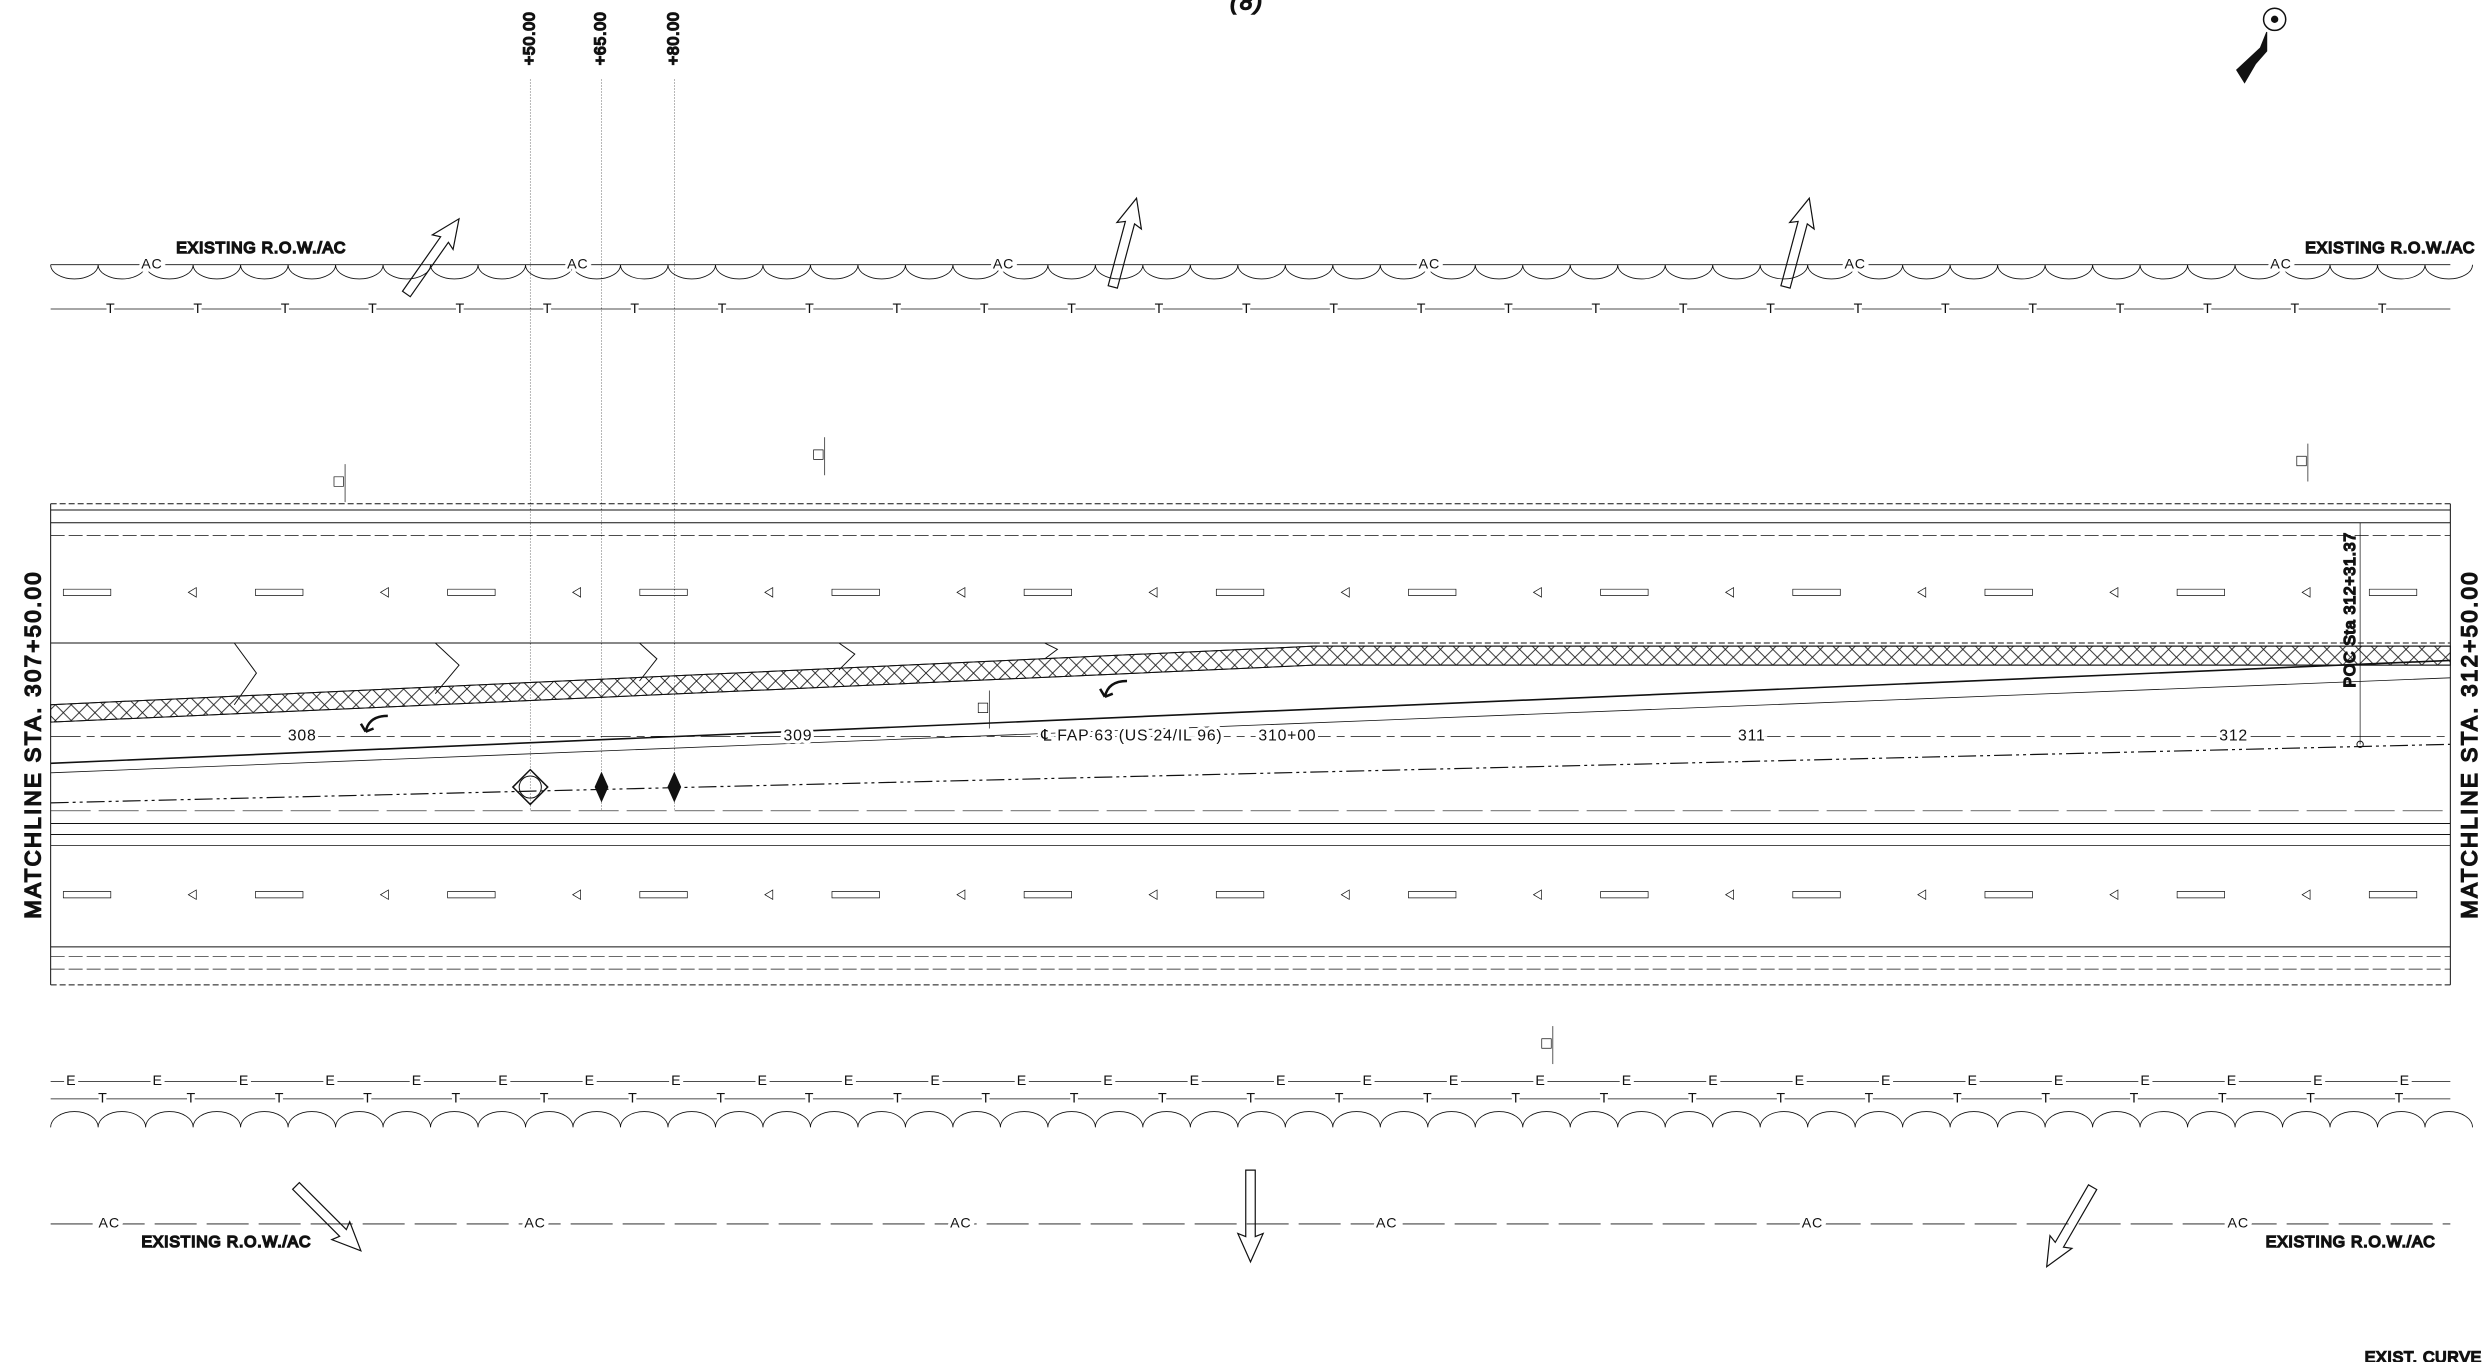 The width and height of the screenshot is (2482, 1362). Describe the element at coordinates (2261, 45) in the screenshot. I see `north-arrow` at that location.